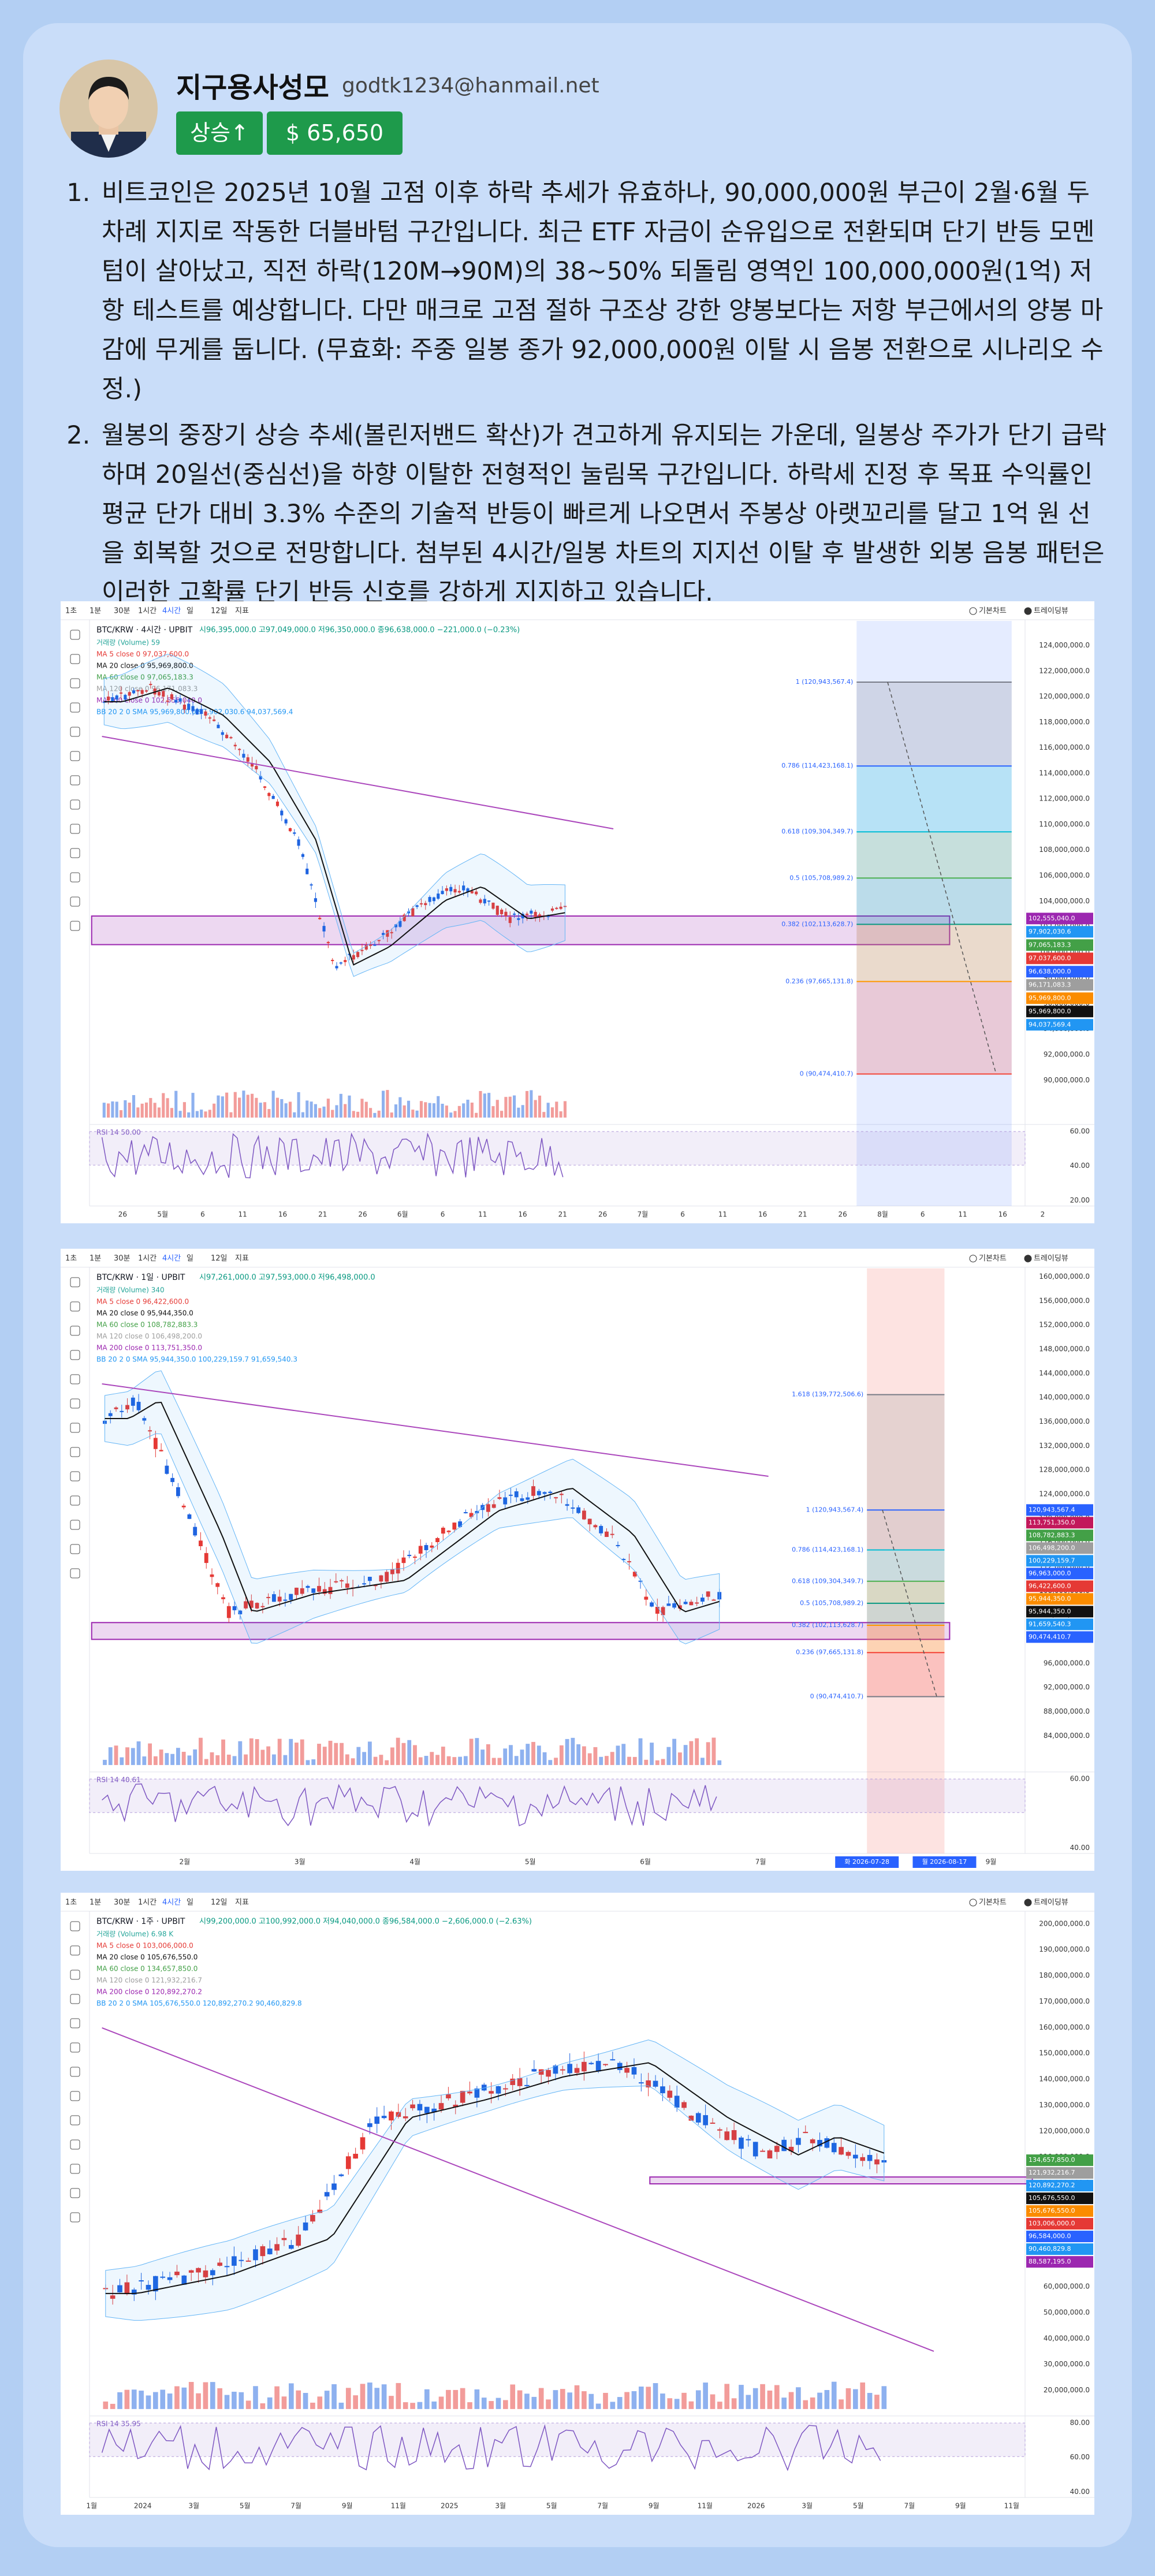 The width and height of the screenshot is (1155, 2576). I want to click on rsi-band, so click(557, 1148).